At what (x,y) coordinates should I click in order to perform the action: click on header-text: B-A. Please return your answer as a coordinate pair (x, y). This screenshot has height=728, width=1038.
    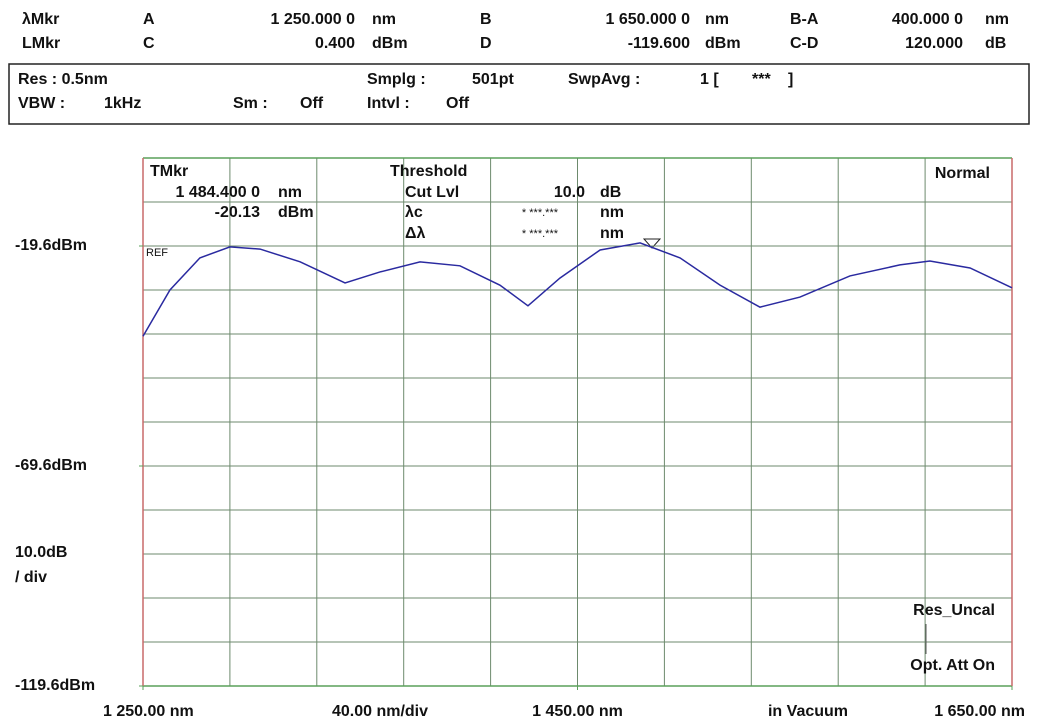
    Looking at the image, I should click on (804, 19).